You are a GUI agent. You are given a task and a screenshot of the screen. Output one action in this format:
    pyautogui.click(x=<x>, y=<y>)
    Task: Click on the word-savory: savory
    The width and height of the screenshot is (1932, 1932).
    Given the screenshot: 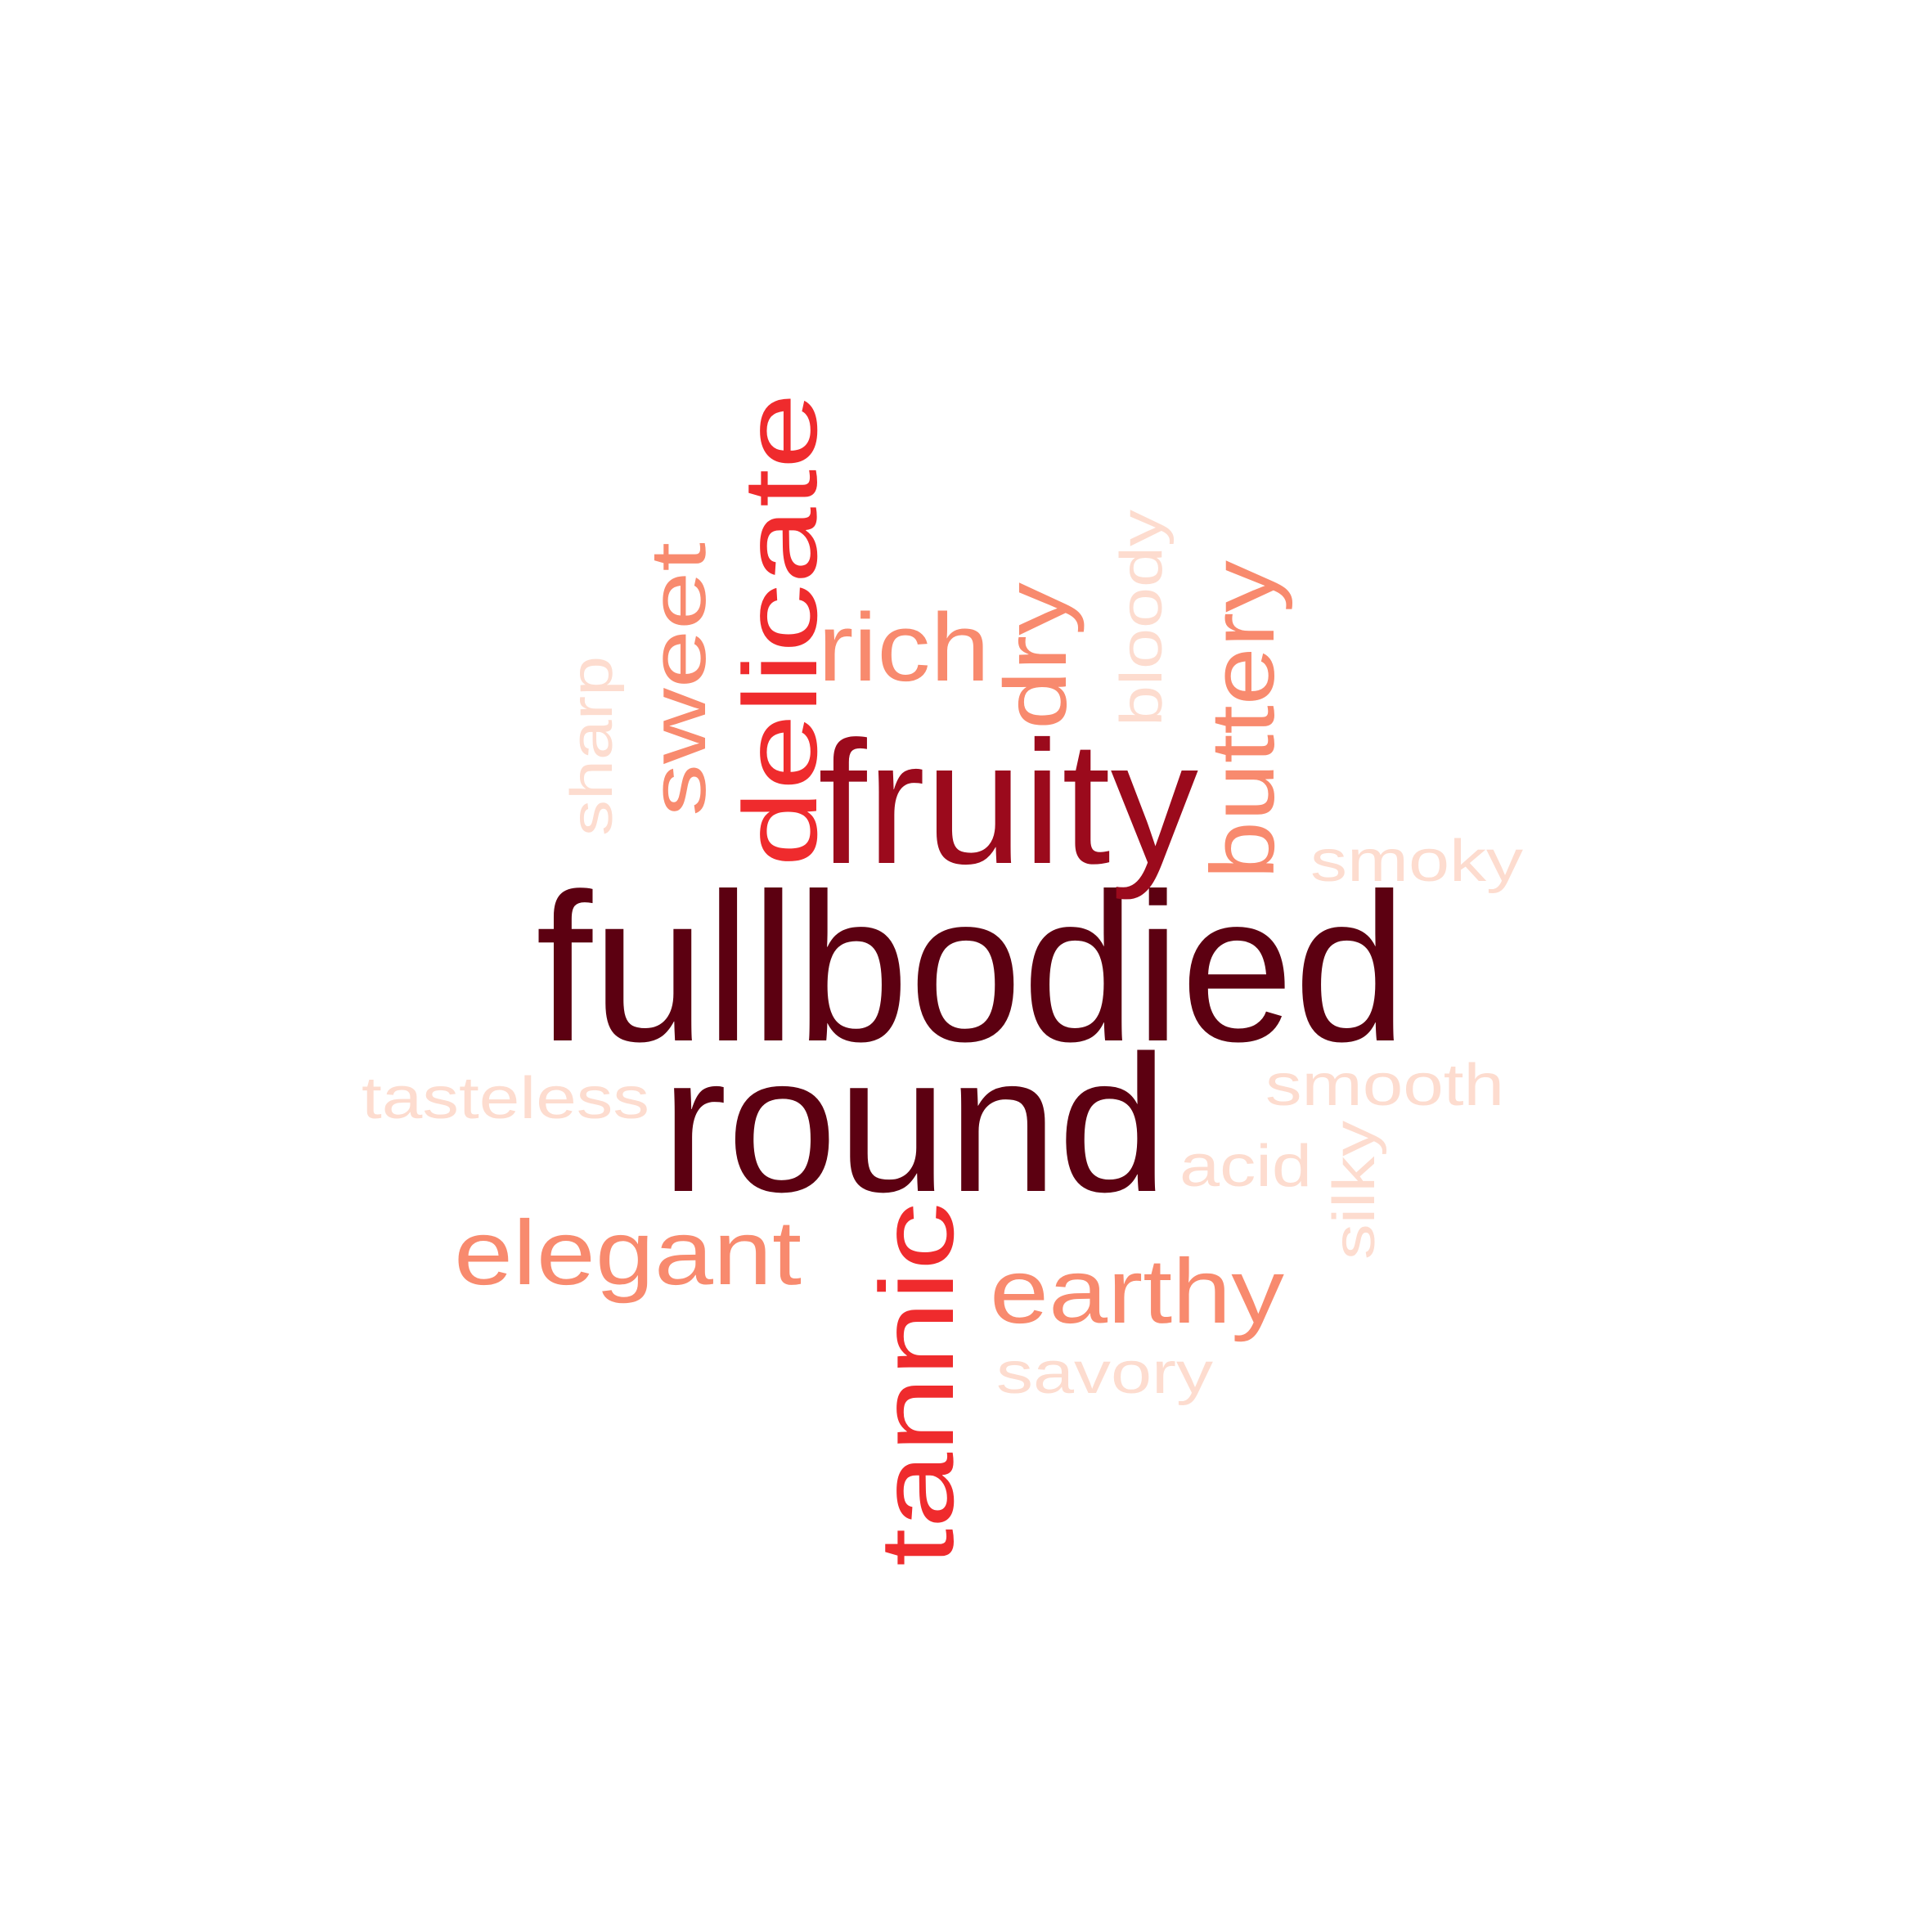 What is the action you would take?
    pyautogui.click(x=1105, y=1373)
    